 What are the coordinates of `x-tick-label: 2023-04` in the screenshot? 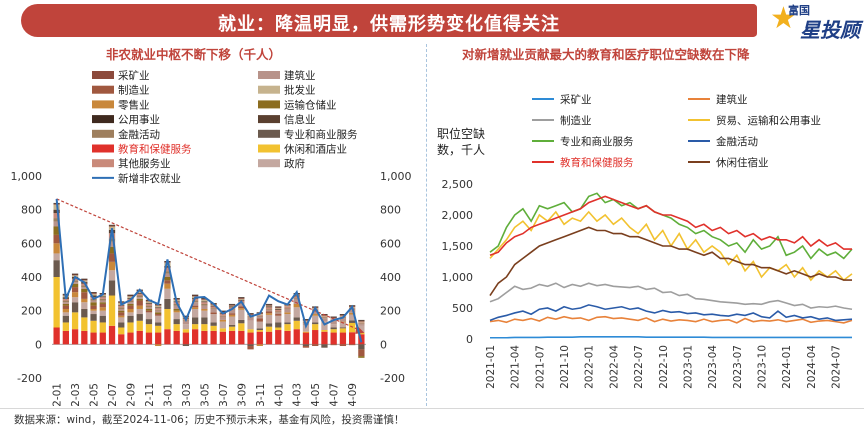 It's located at (713, 367).